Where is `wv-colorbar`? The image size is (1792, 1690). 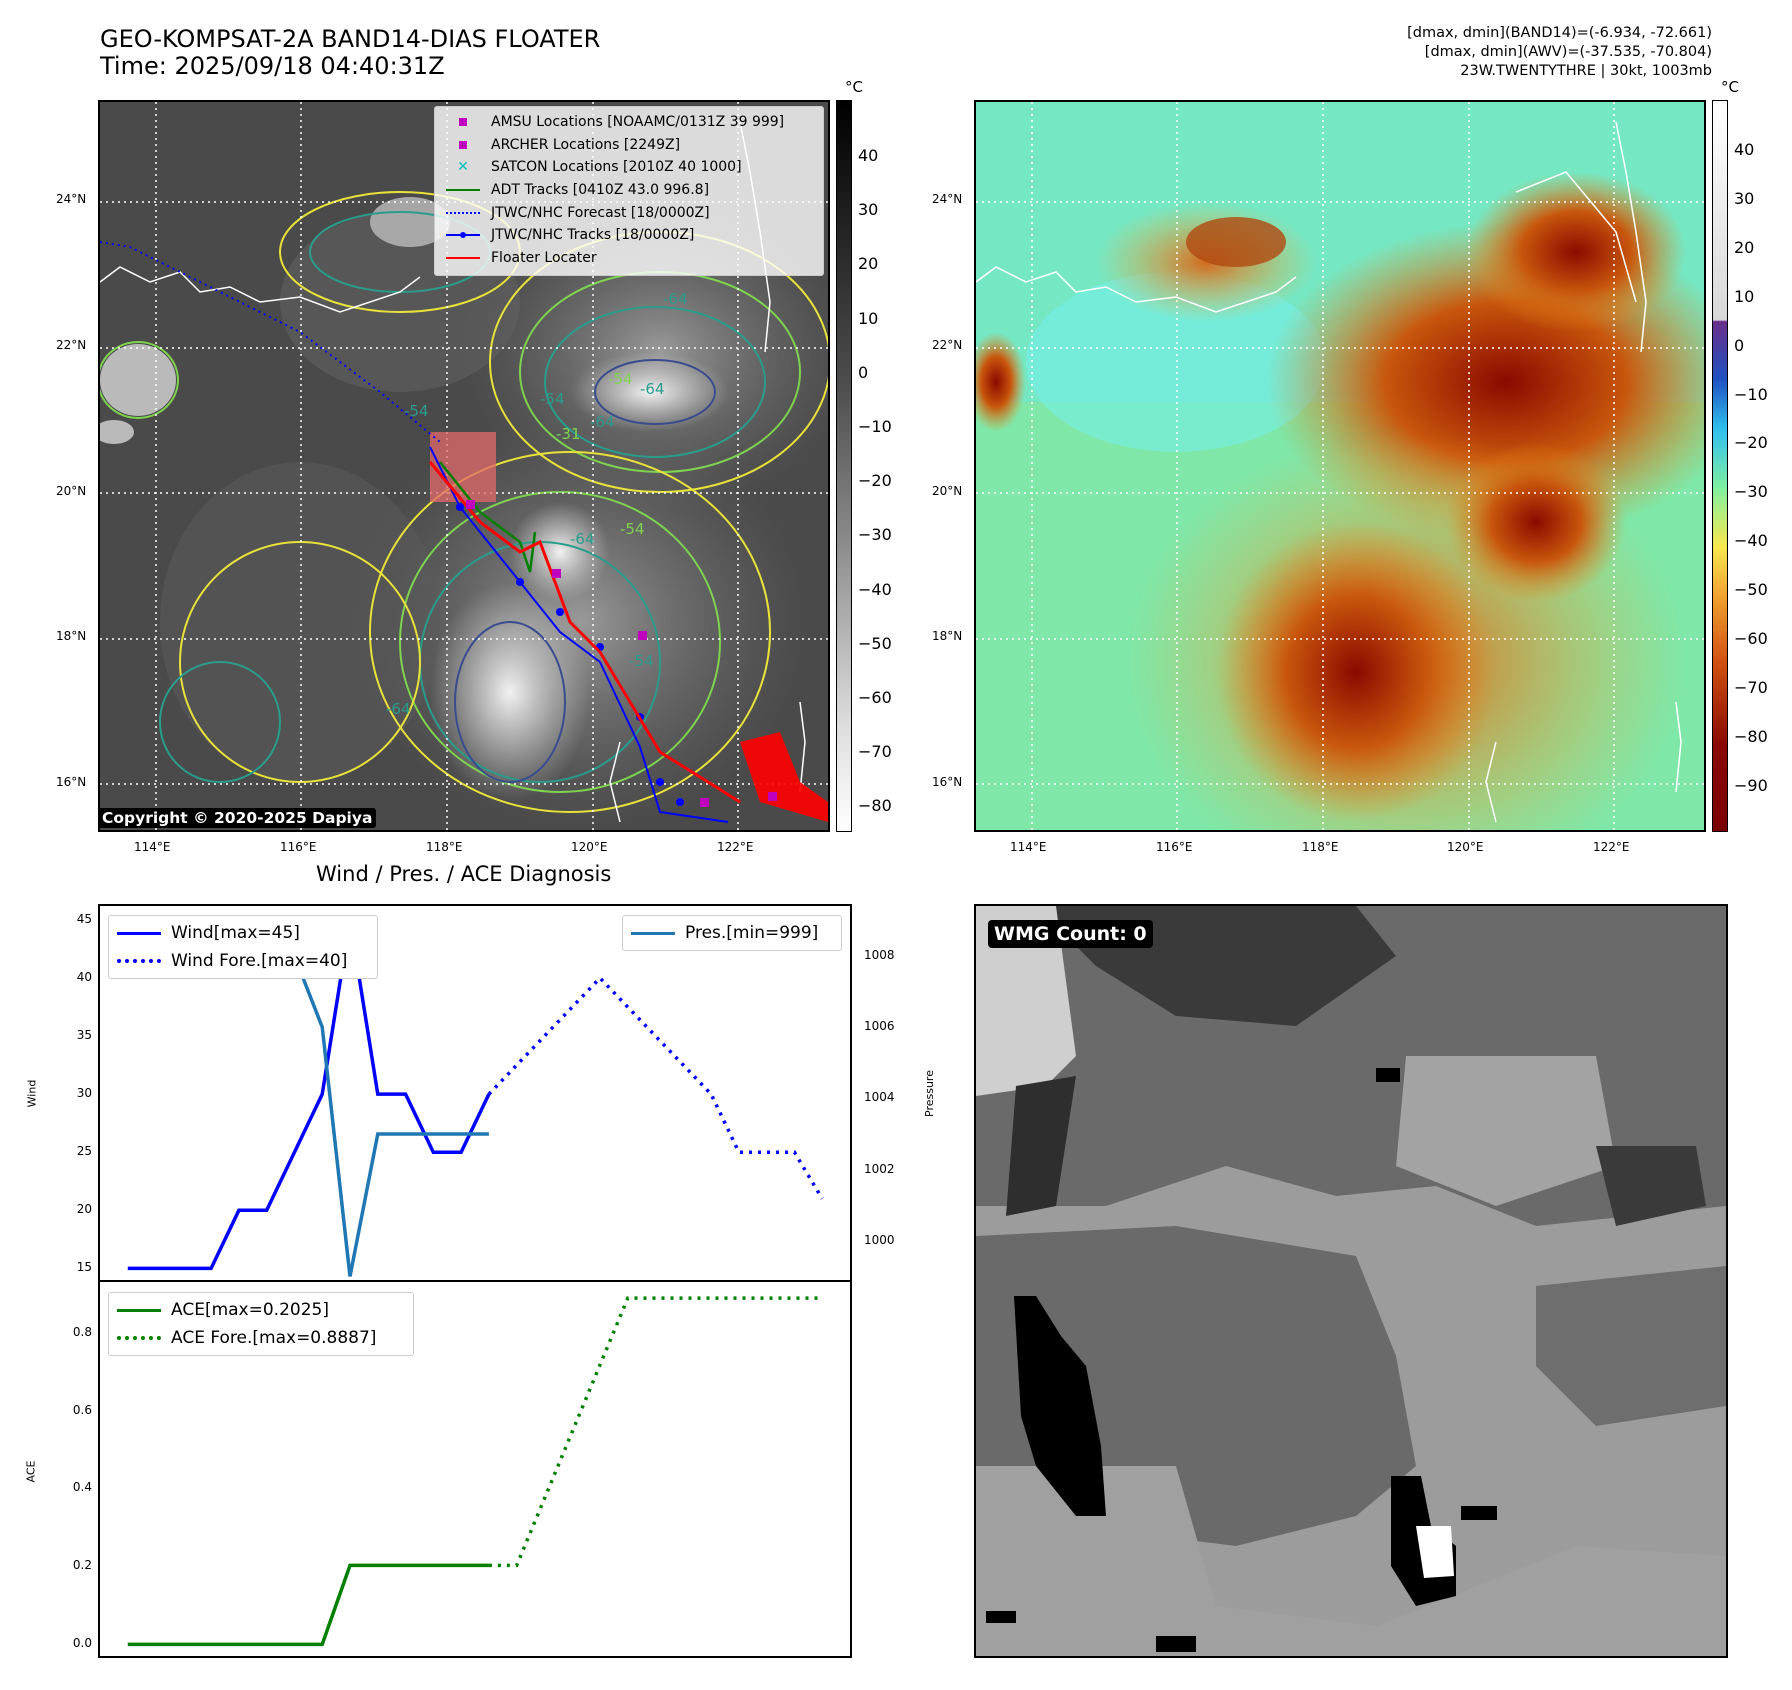 wv-colorbar is located at coordinates (1720, 466).